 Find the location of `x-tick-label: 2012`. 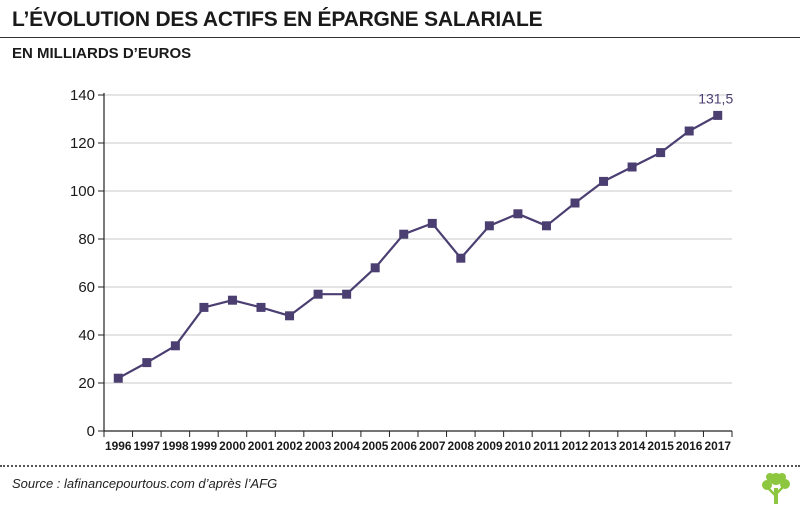

x-tick-label: 2012 is located at coordinates (575, 446).